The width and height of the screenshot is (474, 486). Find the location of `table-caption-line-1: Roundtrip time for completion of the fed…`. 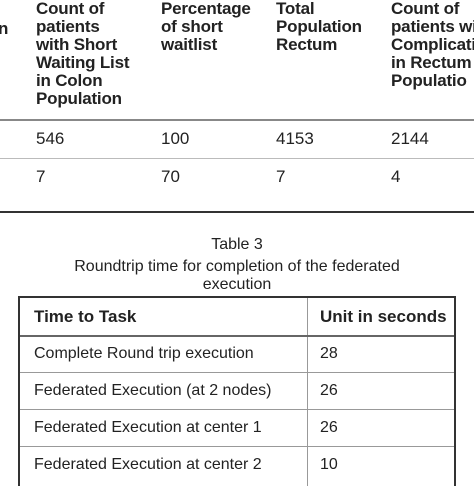

table-caption-line-1: Roundtrip time for completion of the fed… is located at coordinates (237, 266).